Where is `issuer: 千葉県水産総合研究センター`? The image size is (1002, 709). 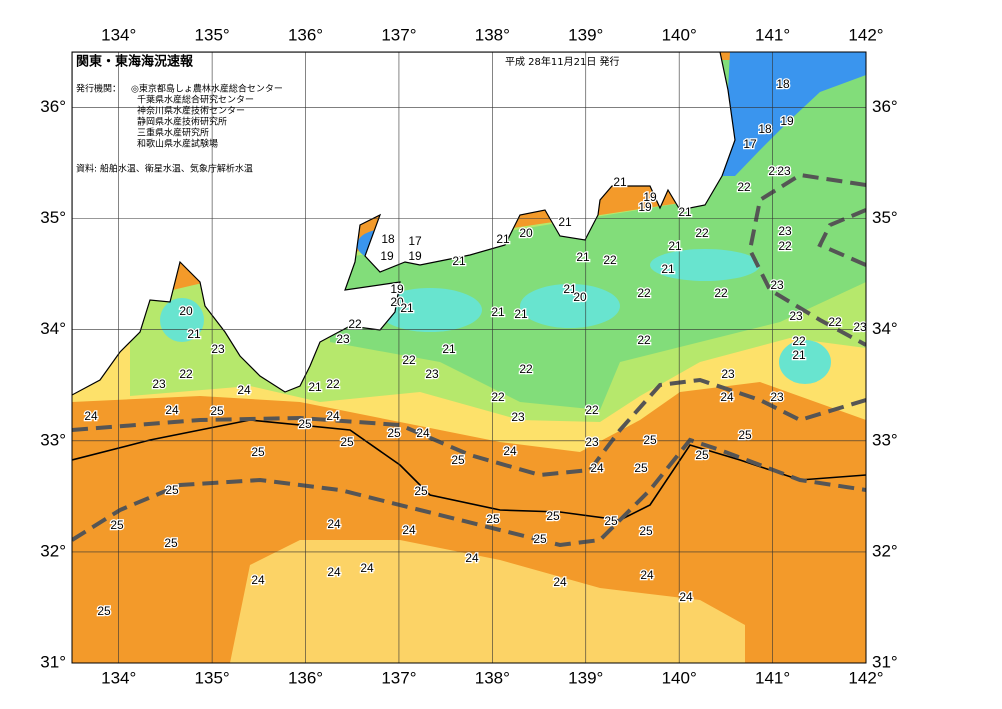
issuer: 千葉県水産総合研究センター is located at coordinates (195, 100).